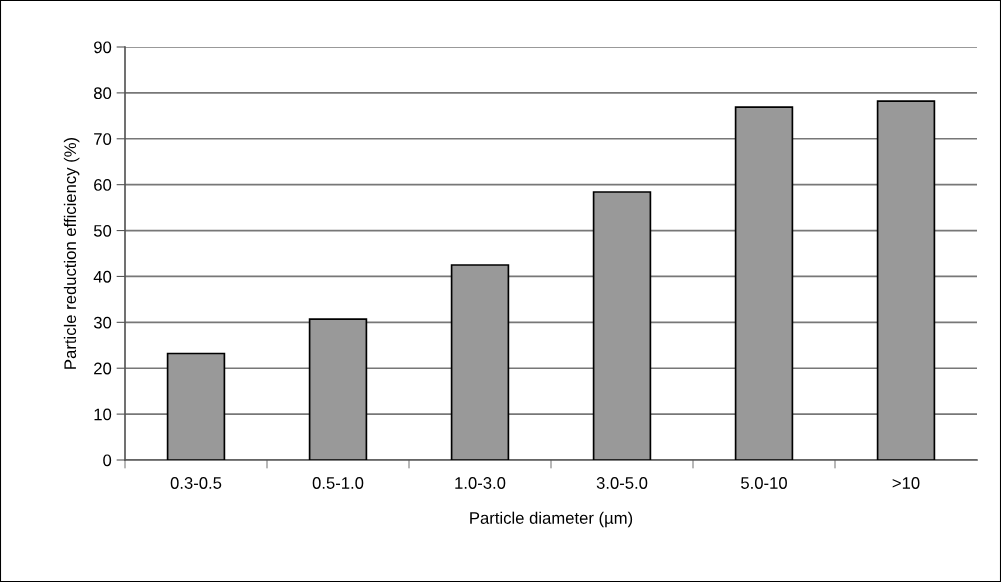 Image resolution: width=1001 pixels, height=582 pixels. I want to click on y-tick-label: 90, so click(103, 47).